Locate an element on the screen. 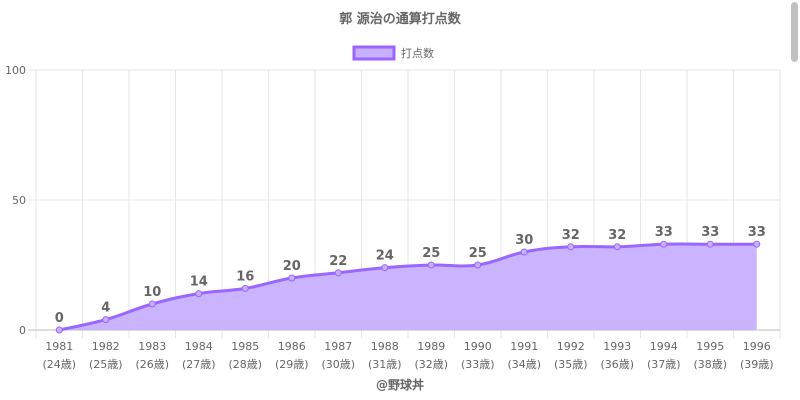  x-tick-sublabel: (37歳) is located at coordinates (664, 364).